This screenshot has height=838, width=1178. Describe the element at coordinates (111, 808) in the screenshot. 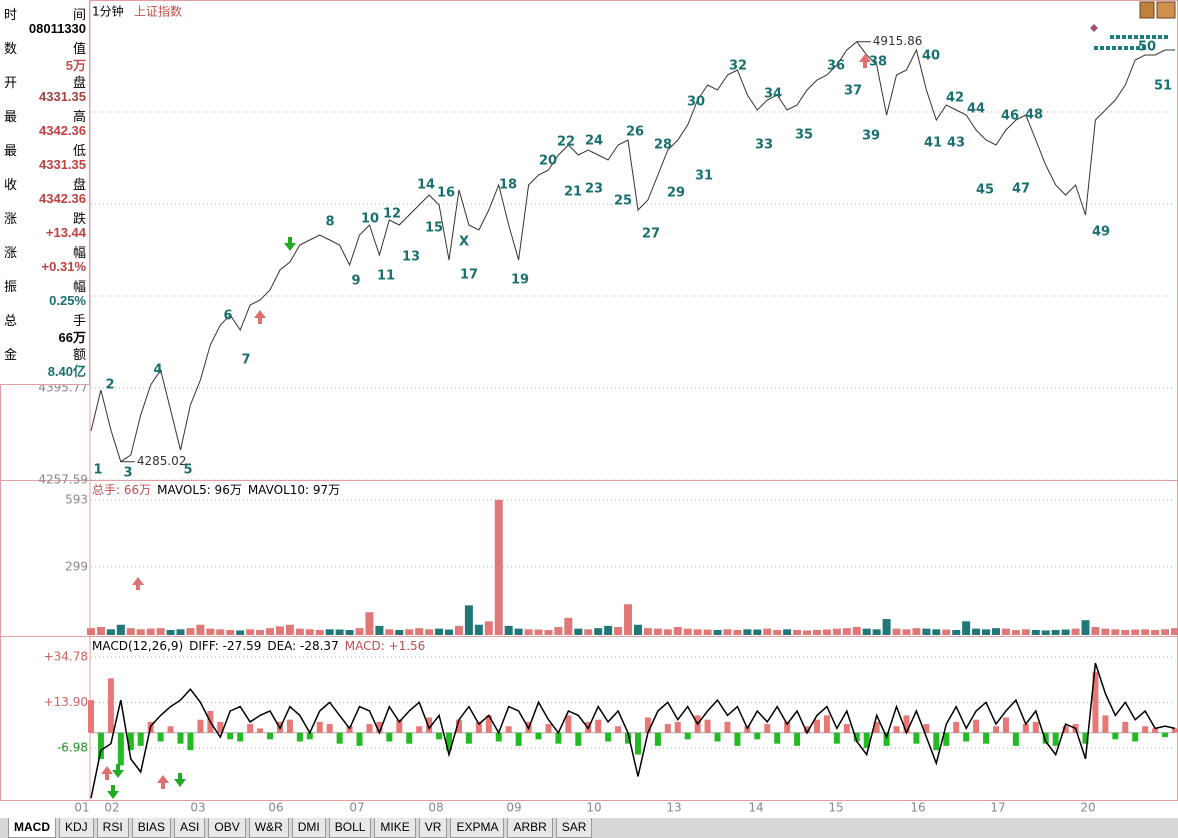

I see `x-tick-label: 02` at that location.